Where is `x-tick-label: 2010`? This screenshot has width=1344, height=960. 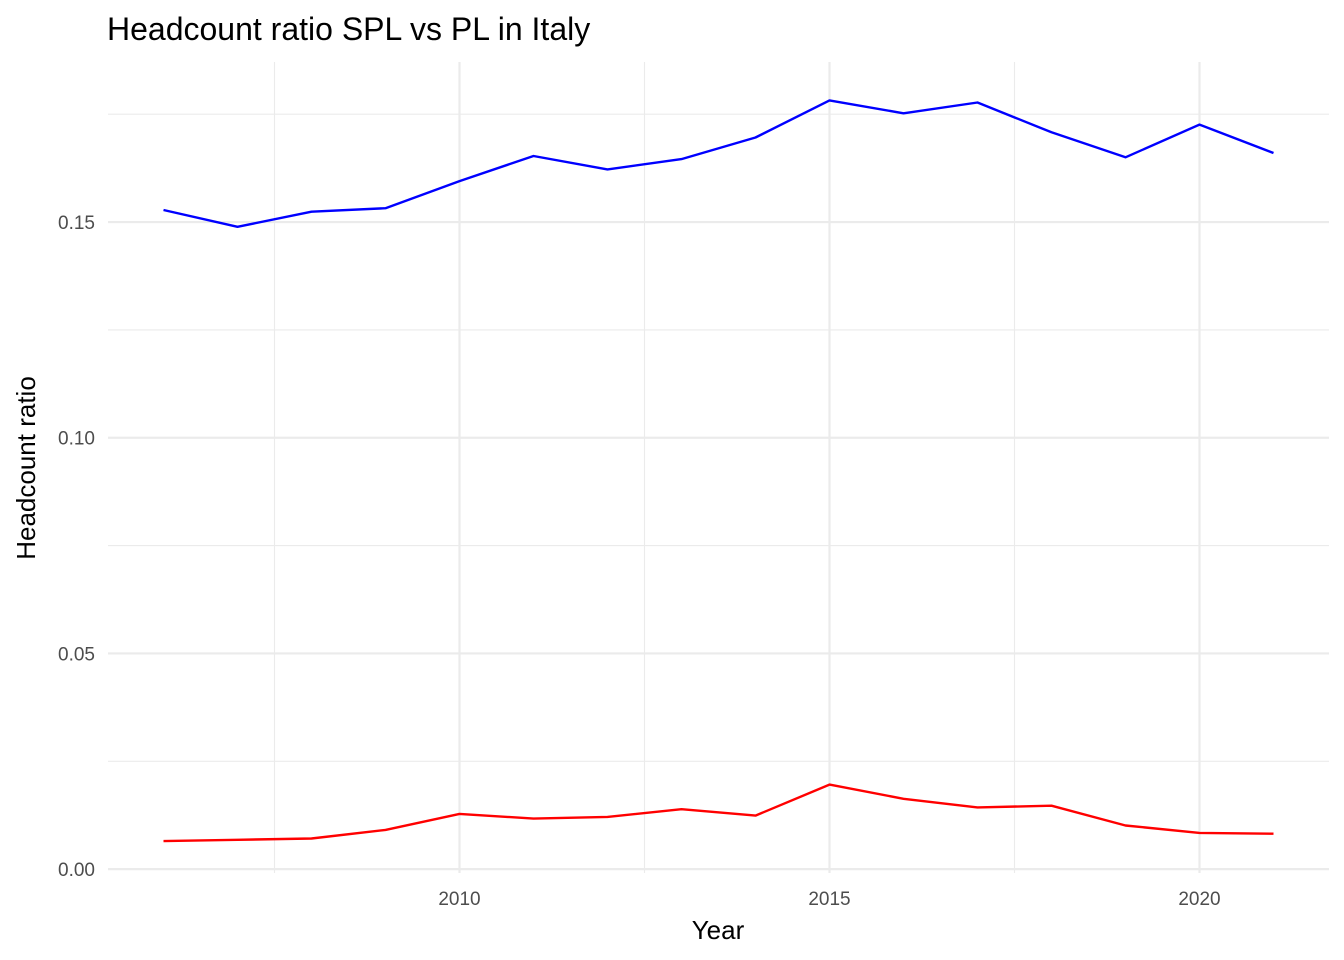 x-tick-label: 2010 is located at coordinates (459, 899).